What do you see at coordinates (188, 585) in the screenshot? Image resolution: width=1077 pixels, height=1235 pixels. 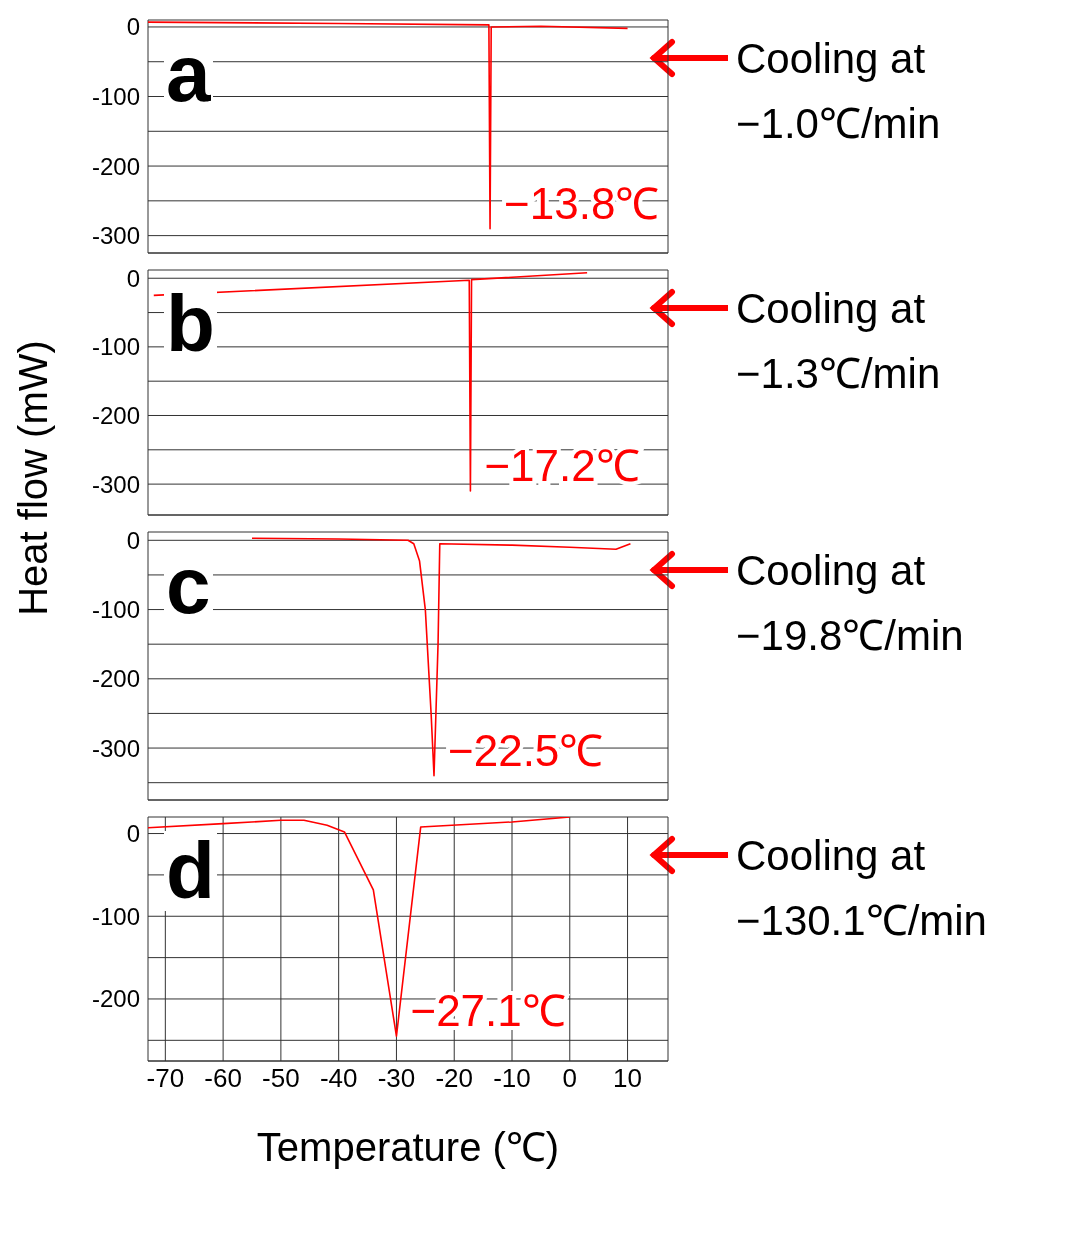 I see `chart-title: c` at bounding box center [188, 585].